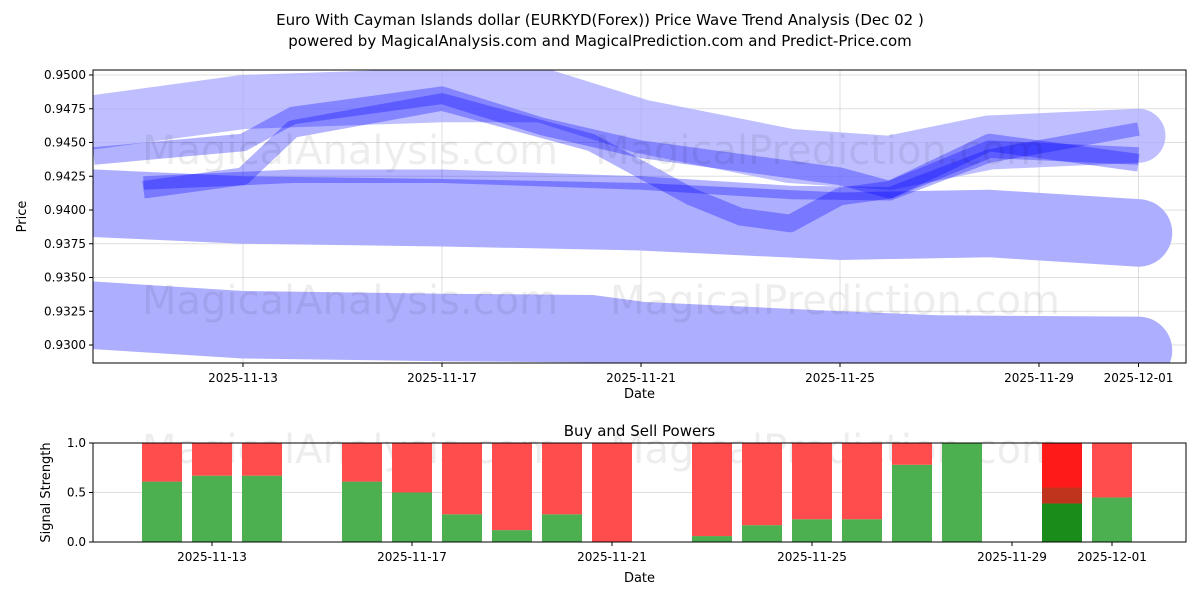  What do you see at coordinates (65, 75) in the screenshot?
I see `y-tick-label: 0.9500` at bounding box center [65, 75].